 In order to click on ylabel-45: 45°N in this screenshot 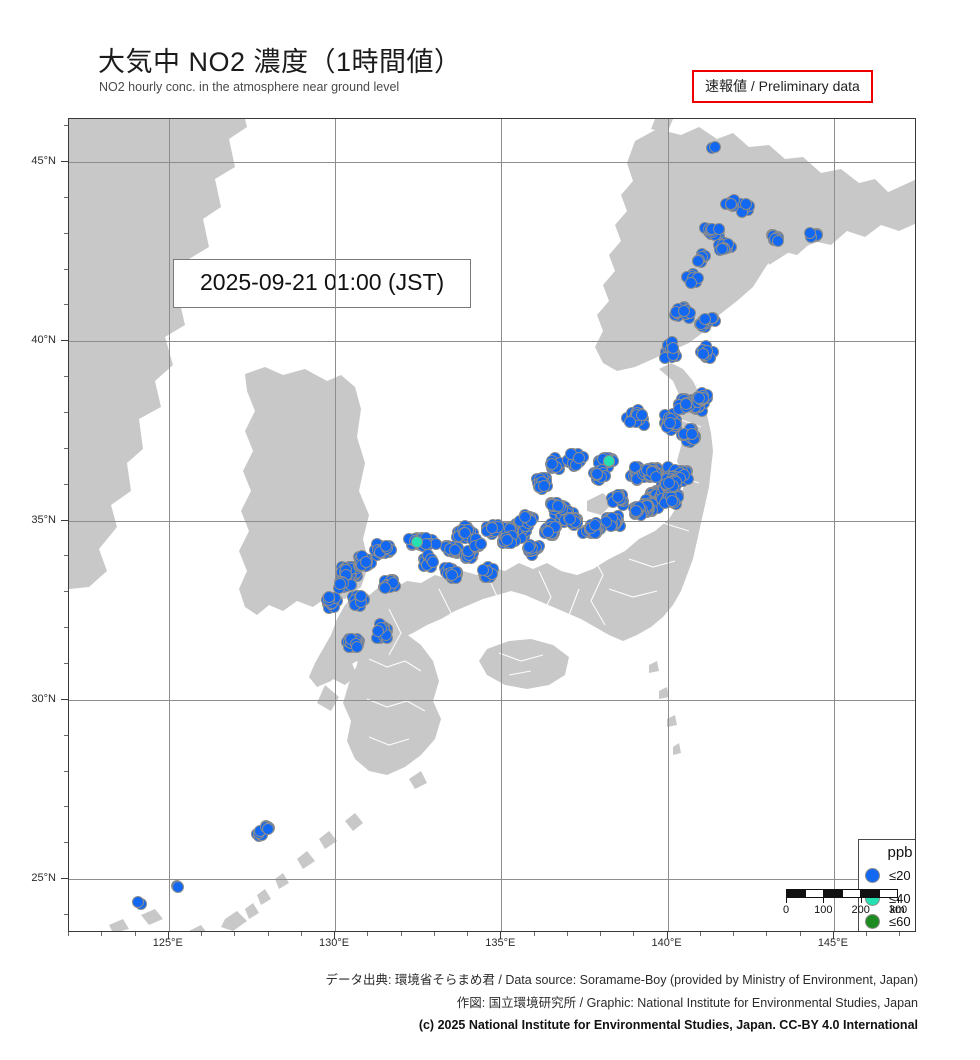, I will do `click(43, 161)`.